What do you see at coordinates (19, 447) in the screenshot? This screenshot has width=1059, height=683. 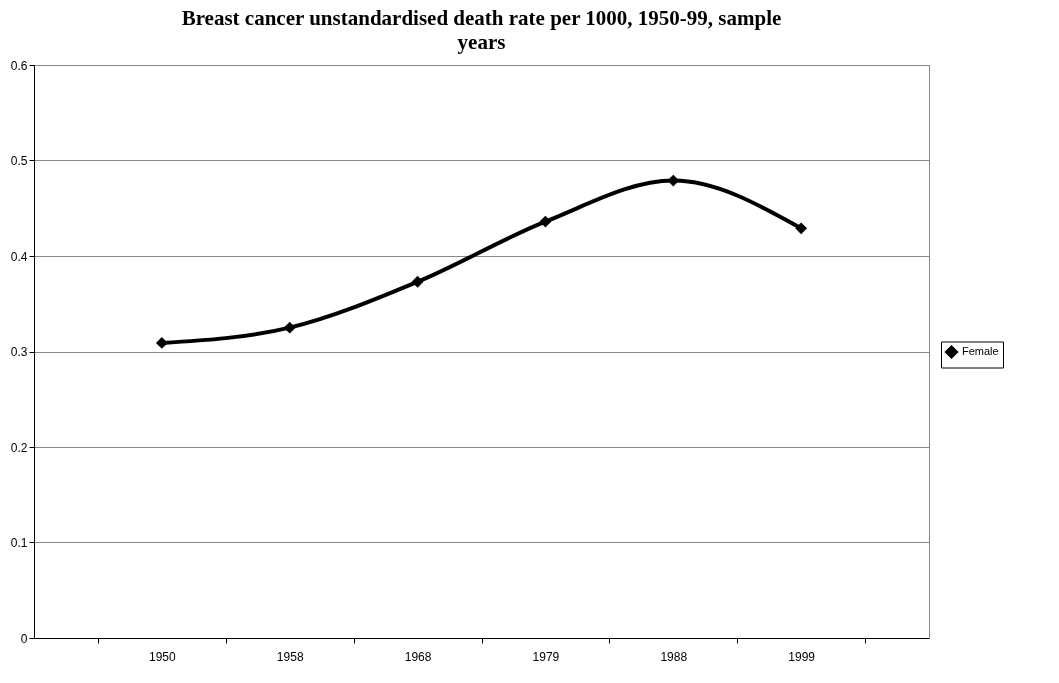 I see `y-tick-label: 0.2` at bounding box center [19, 447].